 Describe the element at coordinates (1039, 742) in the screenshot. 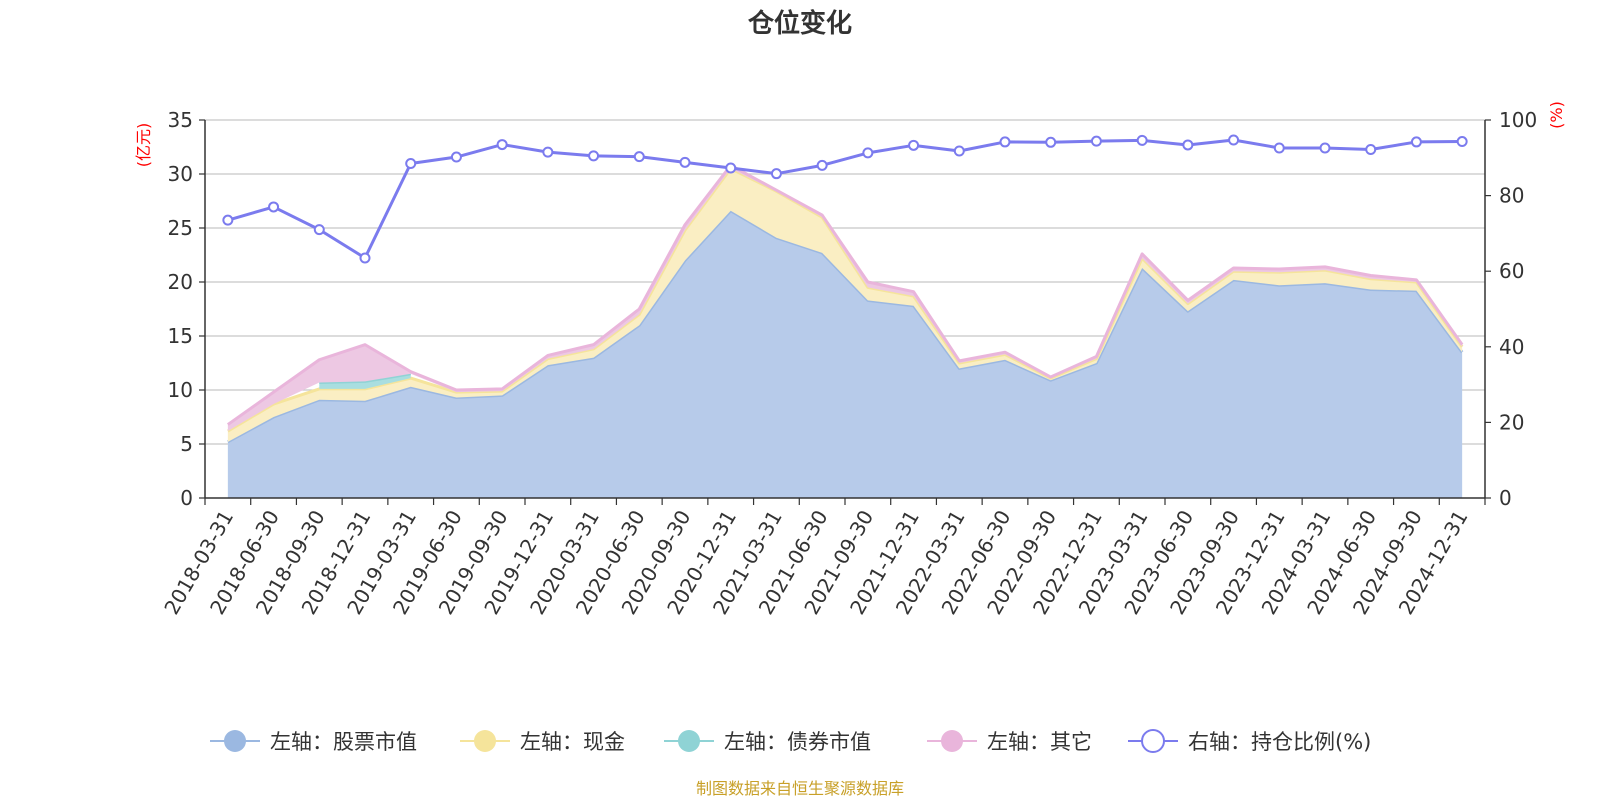

I see `legend-label-3: 左轴：其它` at that location.